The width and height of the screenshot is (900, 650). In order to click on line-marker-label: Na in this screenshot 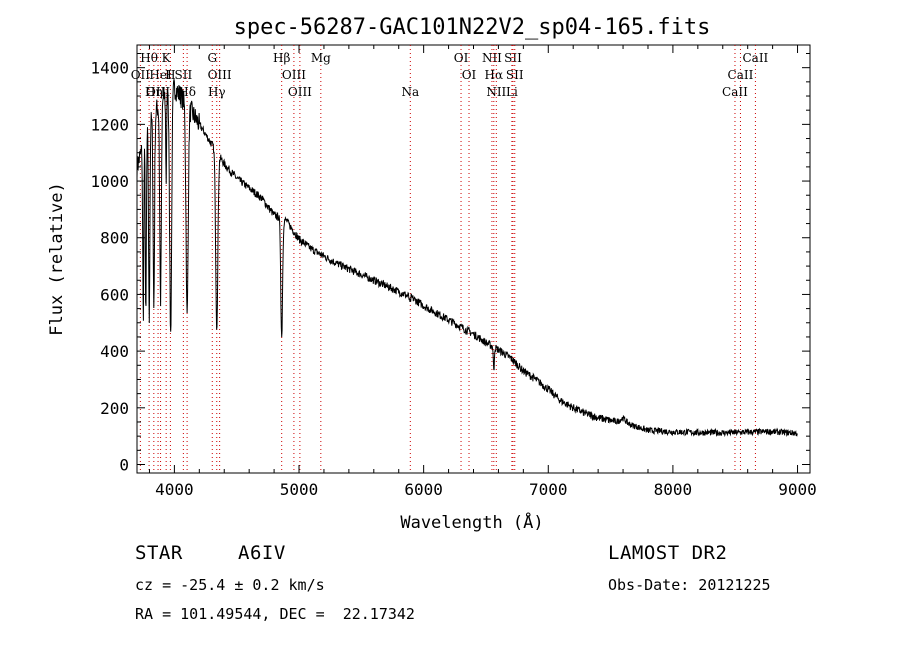, I will do `click(410, 92)`.